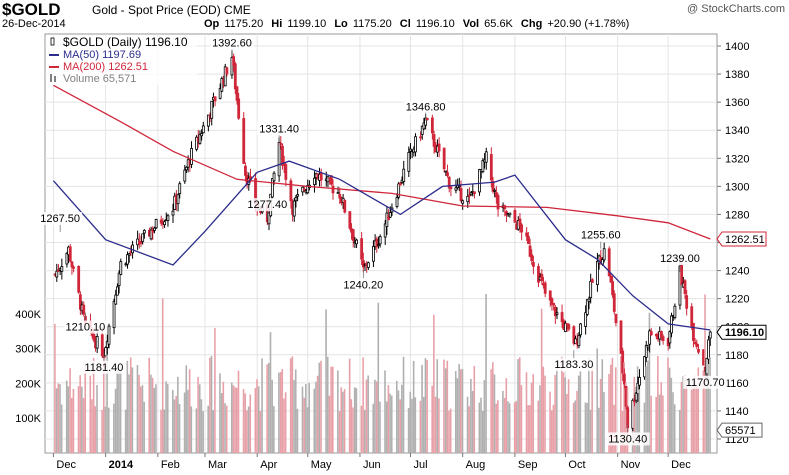 Image resolution: width=789 pixels, height=475 pixels. I want to click on x-axis-tick-label: Aug, so click(476, 465).